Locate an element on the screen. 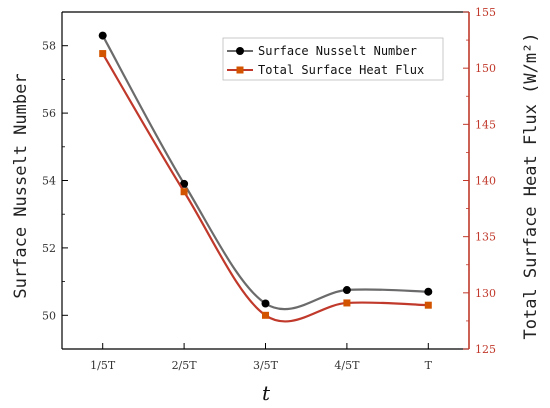 Image resolution: width=550 pixels, height=408 pixels. y-right-tick-label: 140 is located at coordinates (485, 181).